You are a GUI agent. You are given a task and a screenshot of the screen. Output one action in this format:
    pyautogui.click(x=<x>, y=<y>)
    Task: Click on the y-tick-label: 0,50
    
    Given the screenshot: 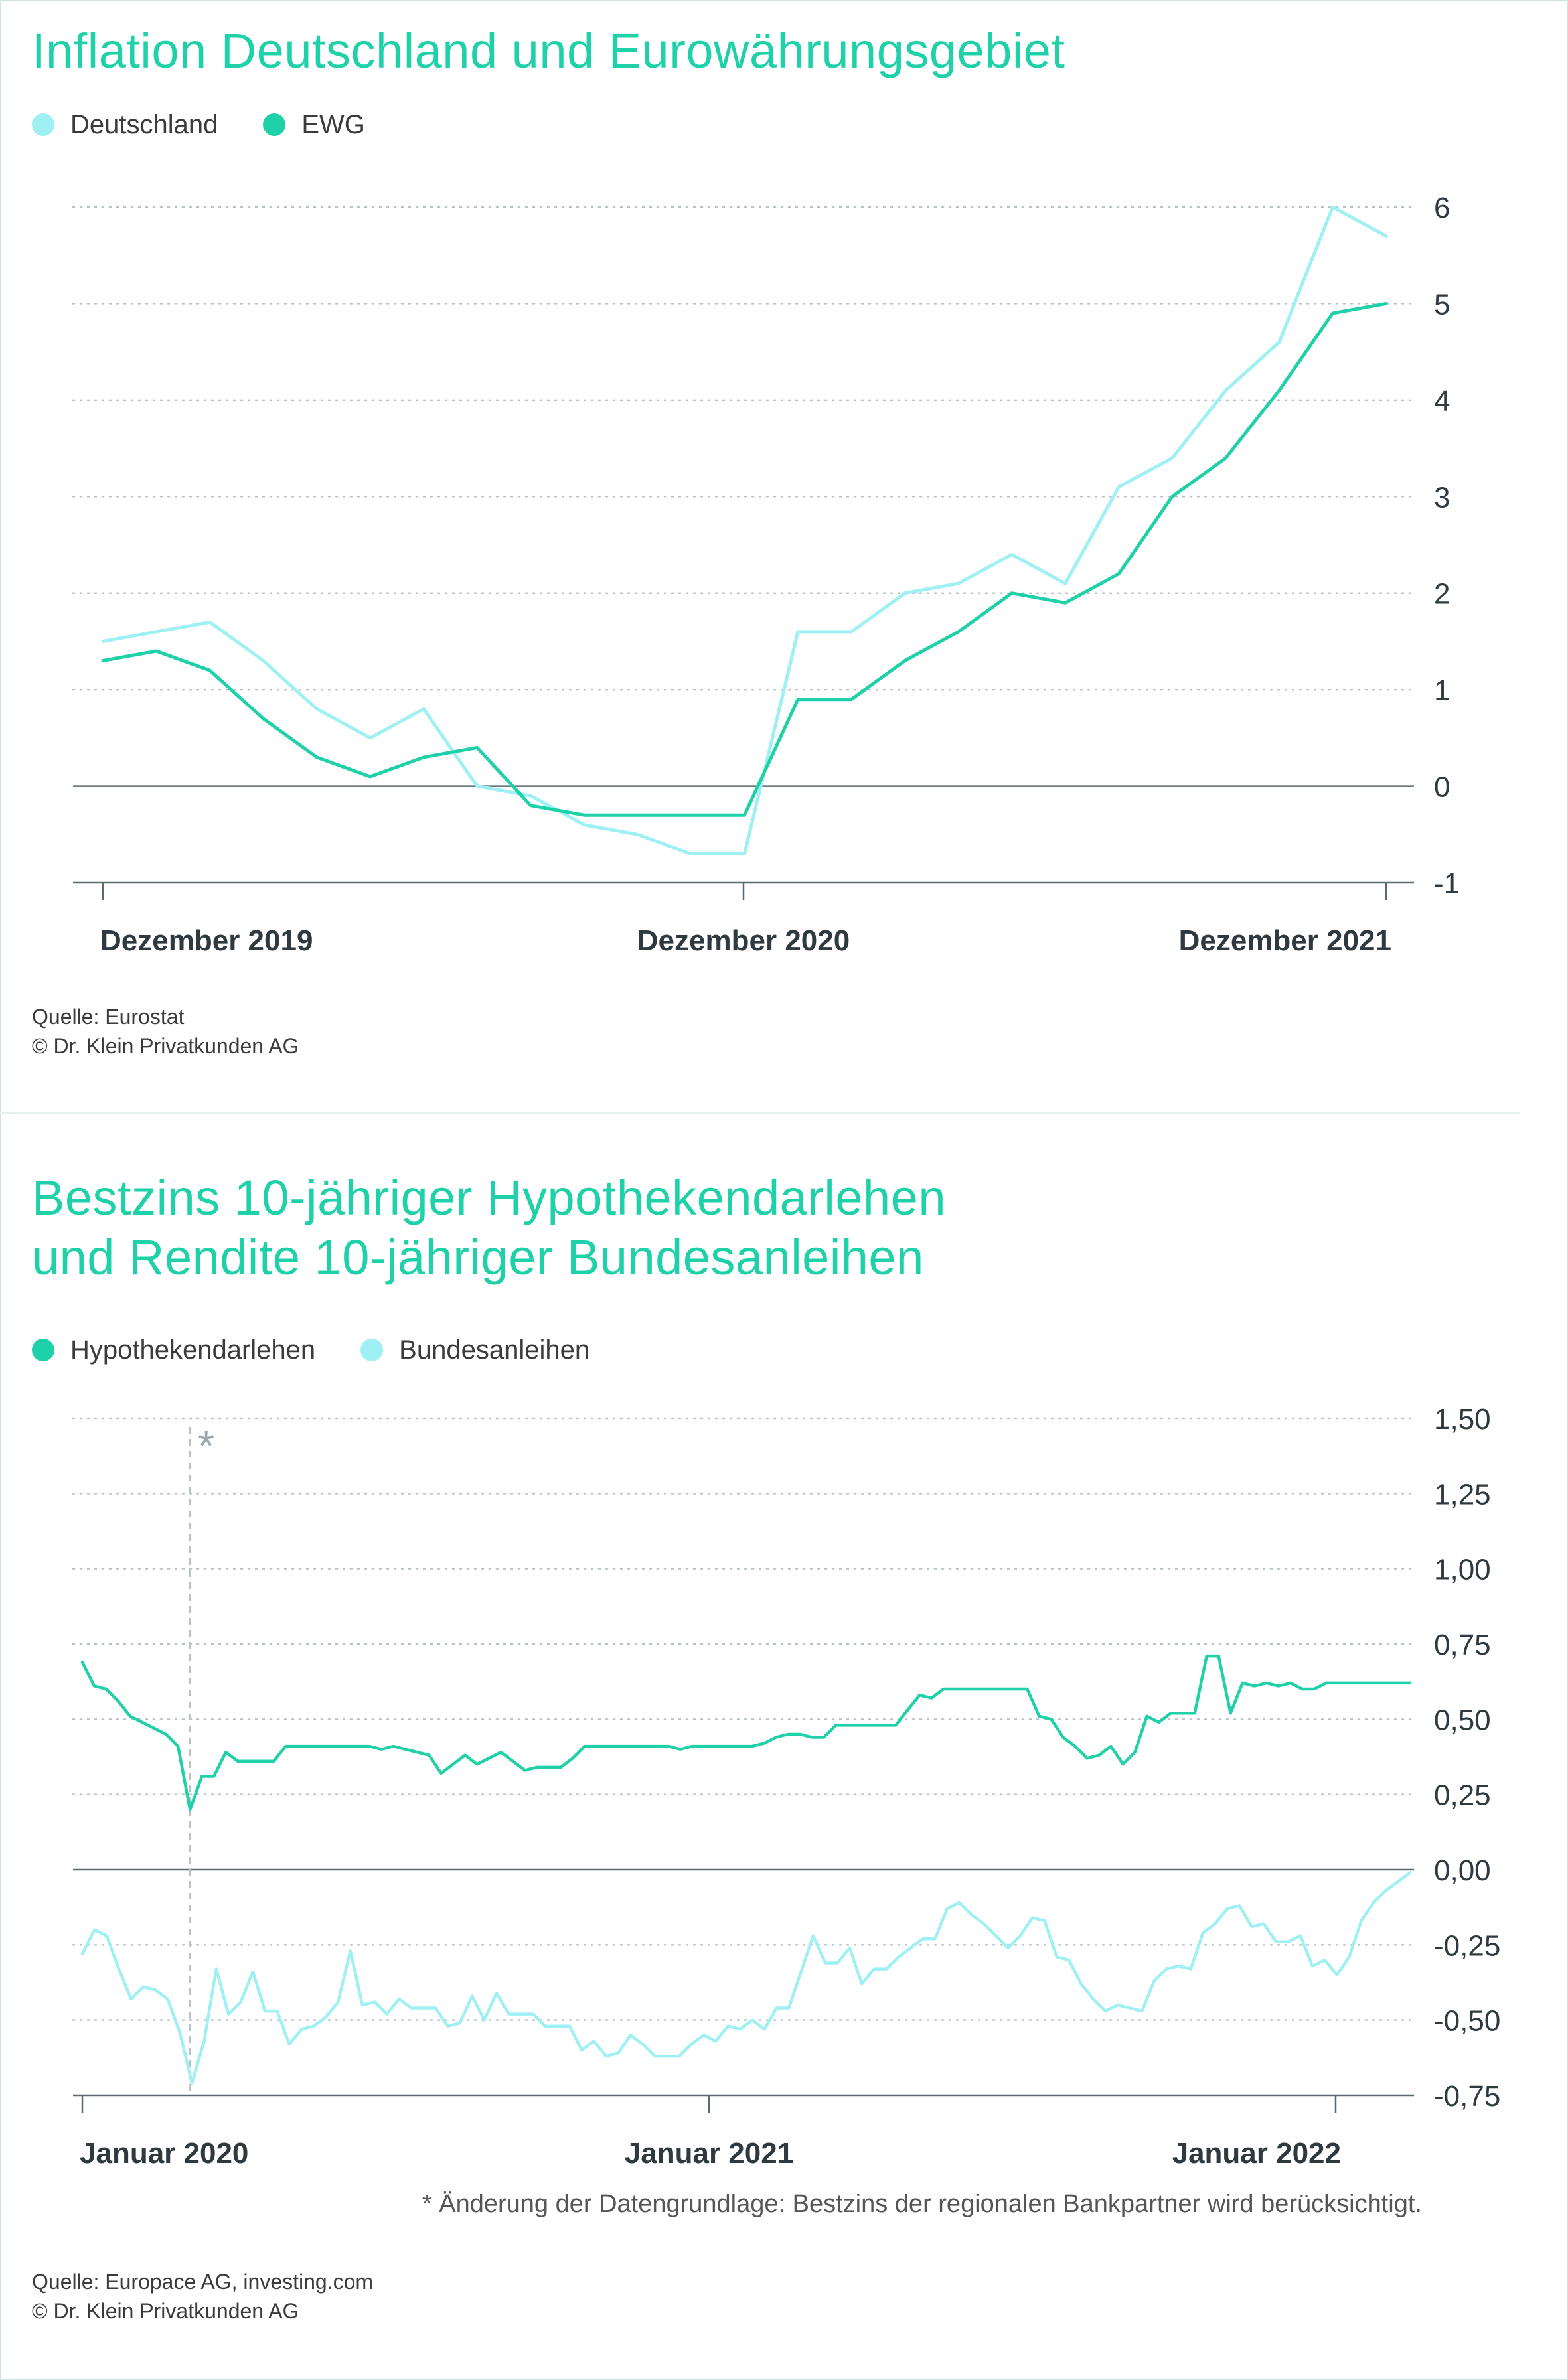 What is the action you would take?
    pyautogui.click(x=1462, y=1720)
    